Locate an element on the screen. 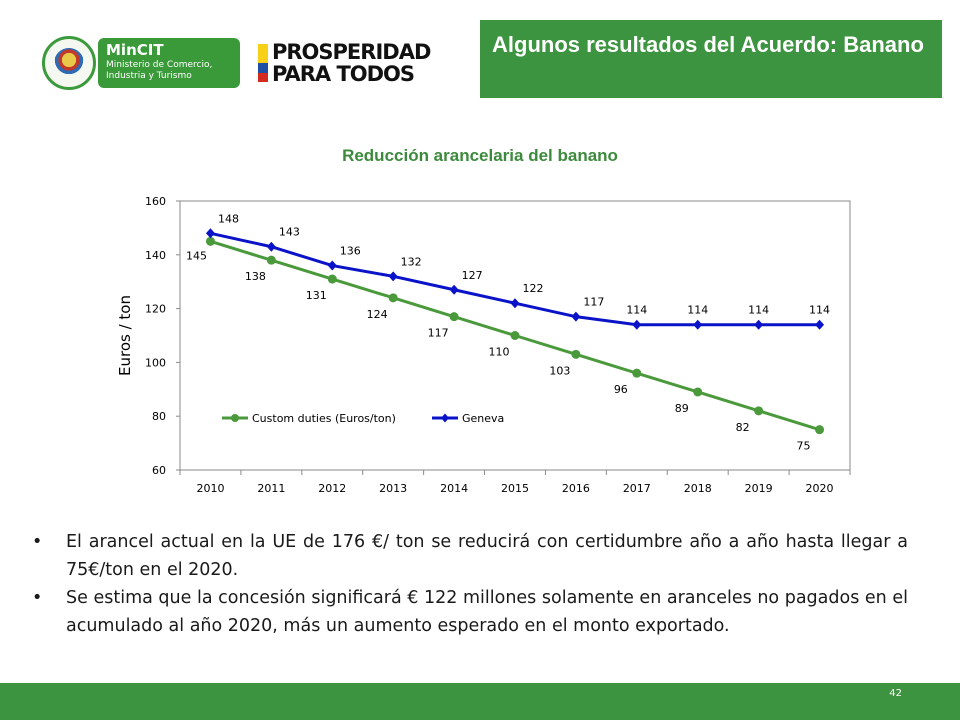  x-tick-label: 2011 is located at coordinates (271, 488).